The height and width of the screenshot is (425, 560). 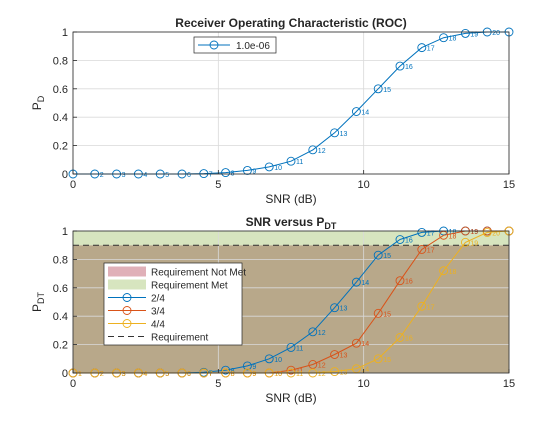 I want to click on y-tick-label: 1, so click(x=65, y=33).